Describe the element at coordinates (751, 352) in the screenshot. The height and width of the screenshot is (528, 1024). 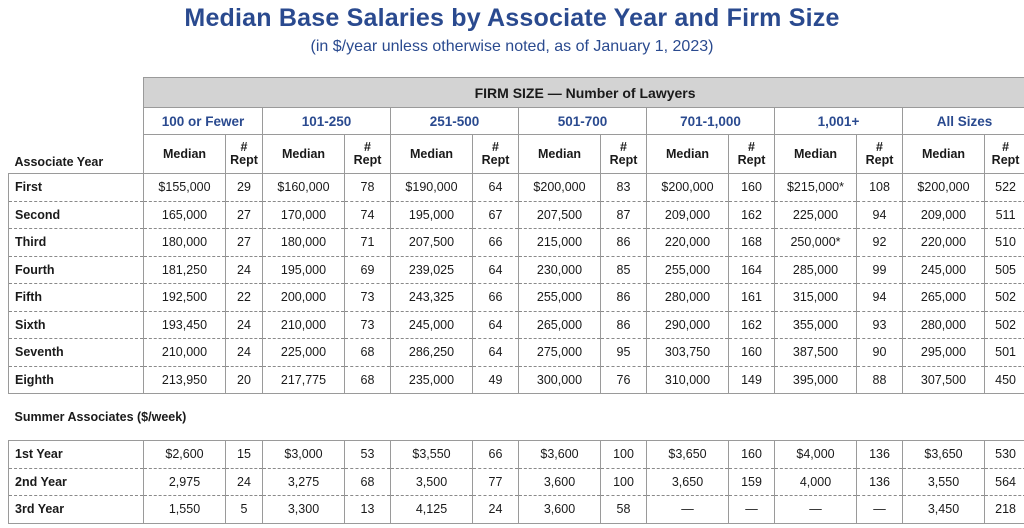
I see `report-count-cell: 160` at that location.